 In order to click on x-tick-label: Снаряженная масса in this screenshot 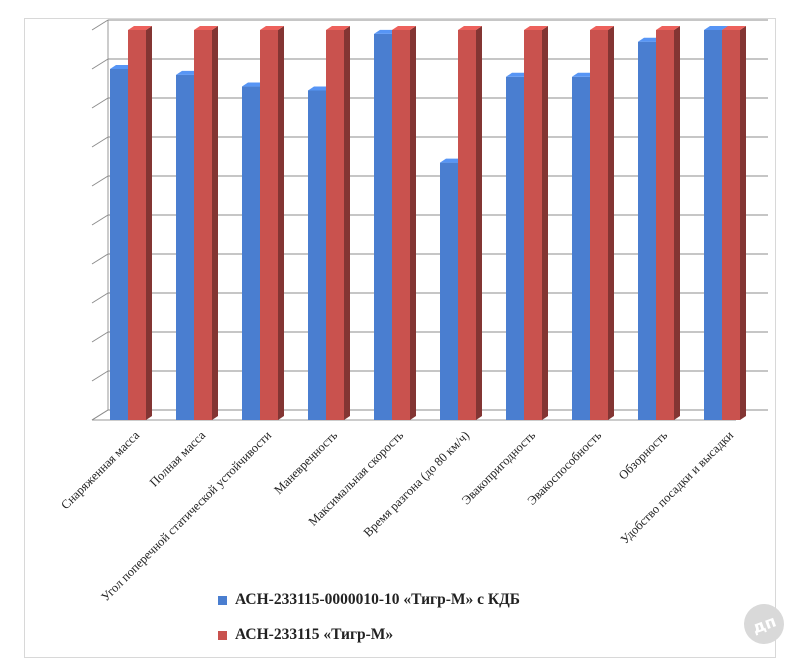, I will do `click(100, 470)`.